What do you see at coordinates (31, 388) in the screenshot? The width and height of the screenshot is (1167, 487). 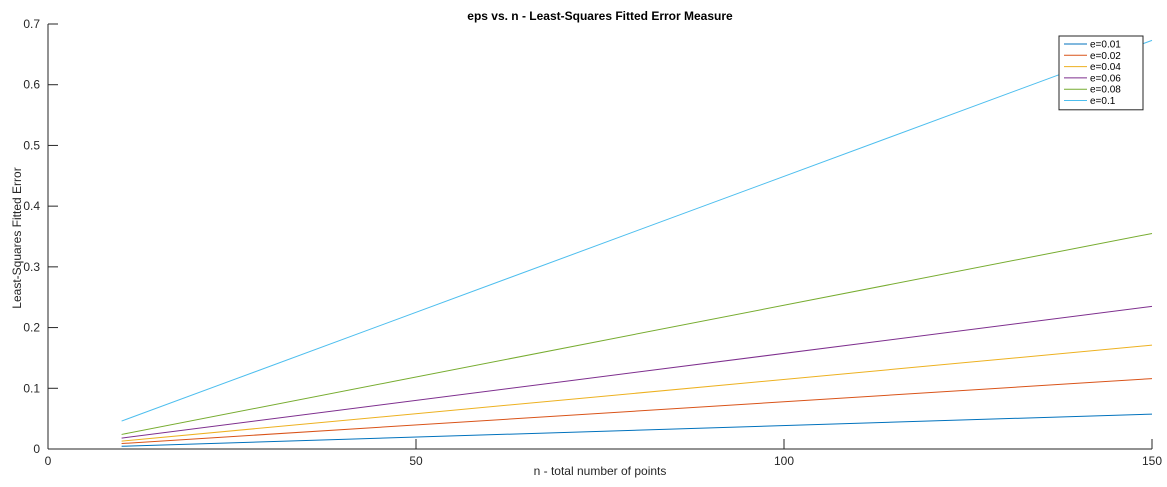 I see `y-tick-label: 0.1` at bounding box center [31, 388].